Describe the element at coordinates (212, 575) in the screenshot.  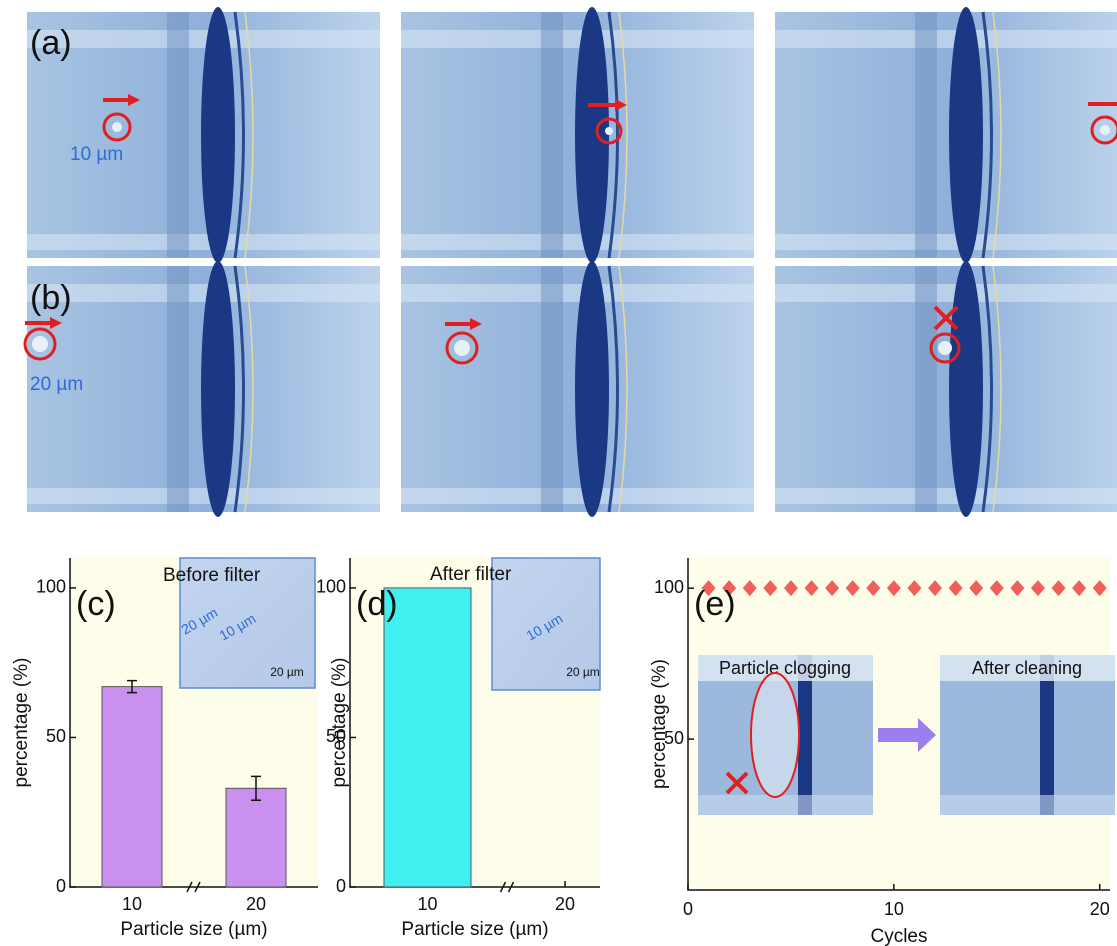
I see `inset-title: Before filter` at that location.